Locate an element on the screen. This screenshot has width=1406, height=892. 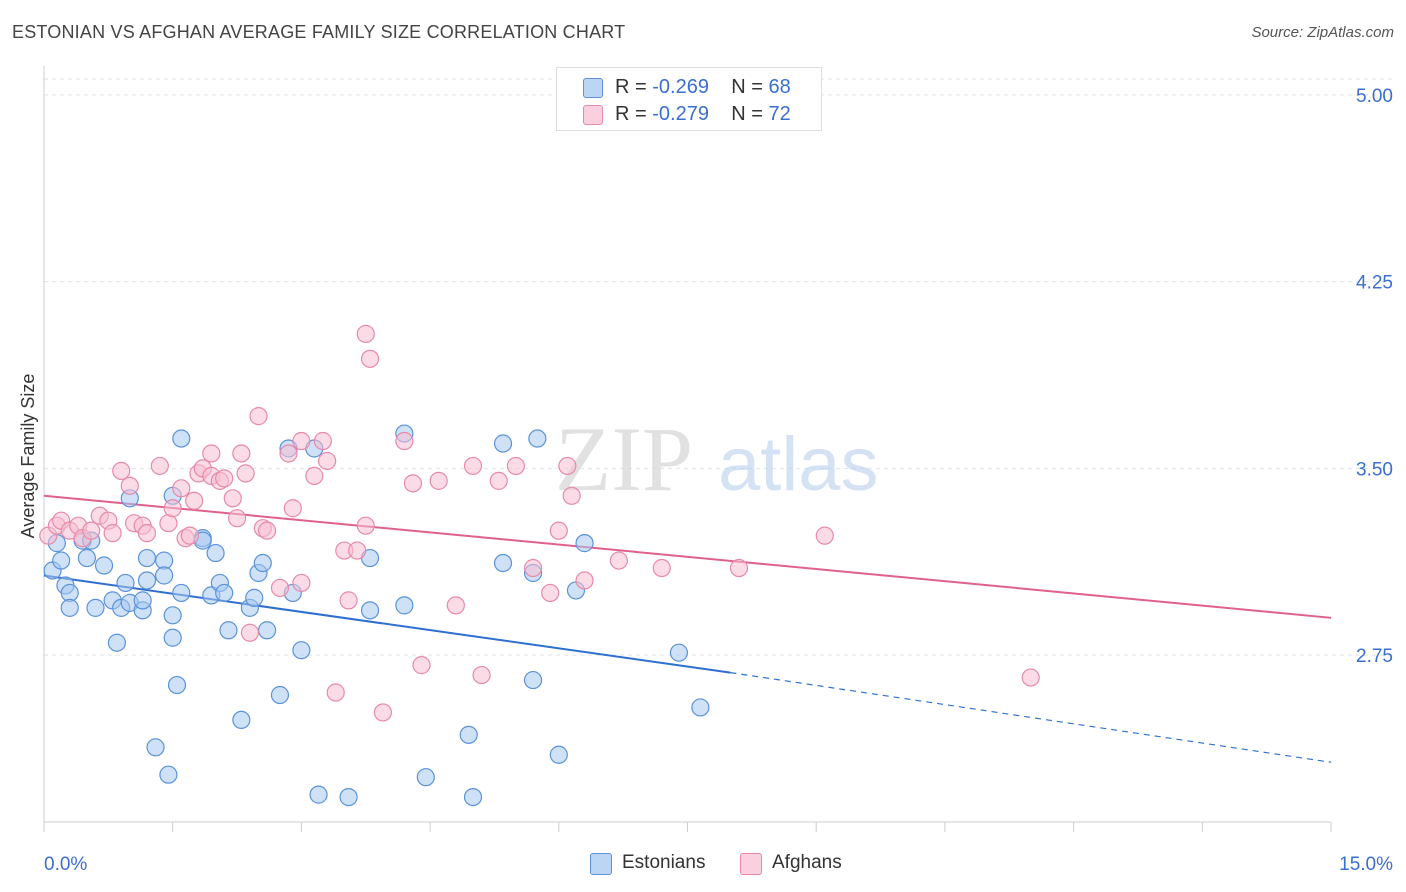
y-tick-label: 4.25 is located at coordinates (1374, 283).